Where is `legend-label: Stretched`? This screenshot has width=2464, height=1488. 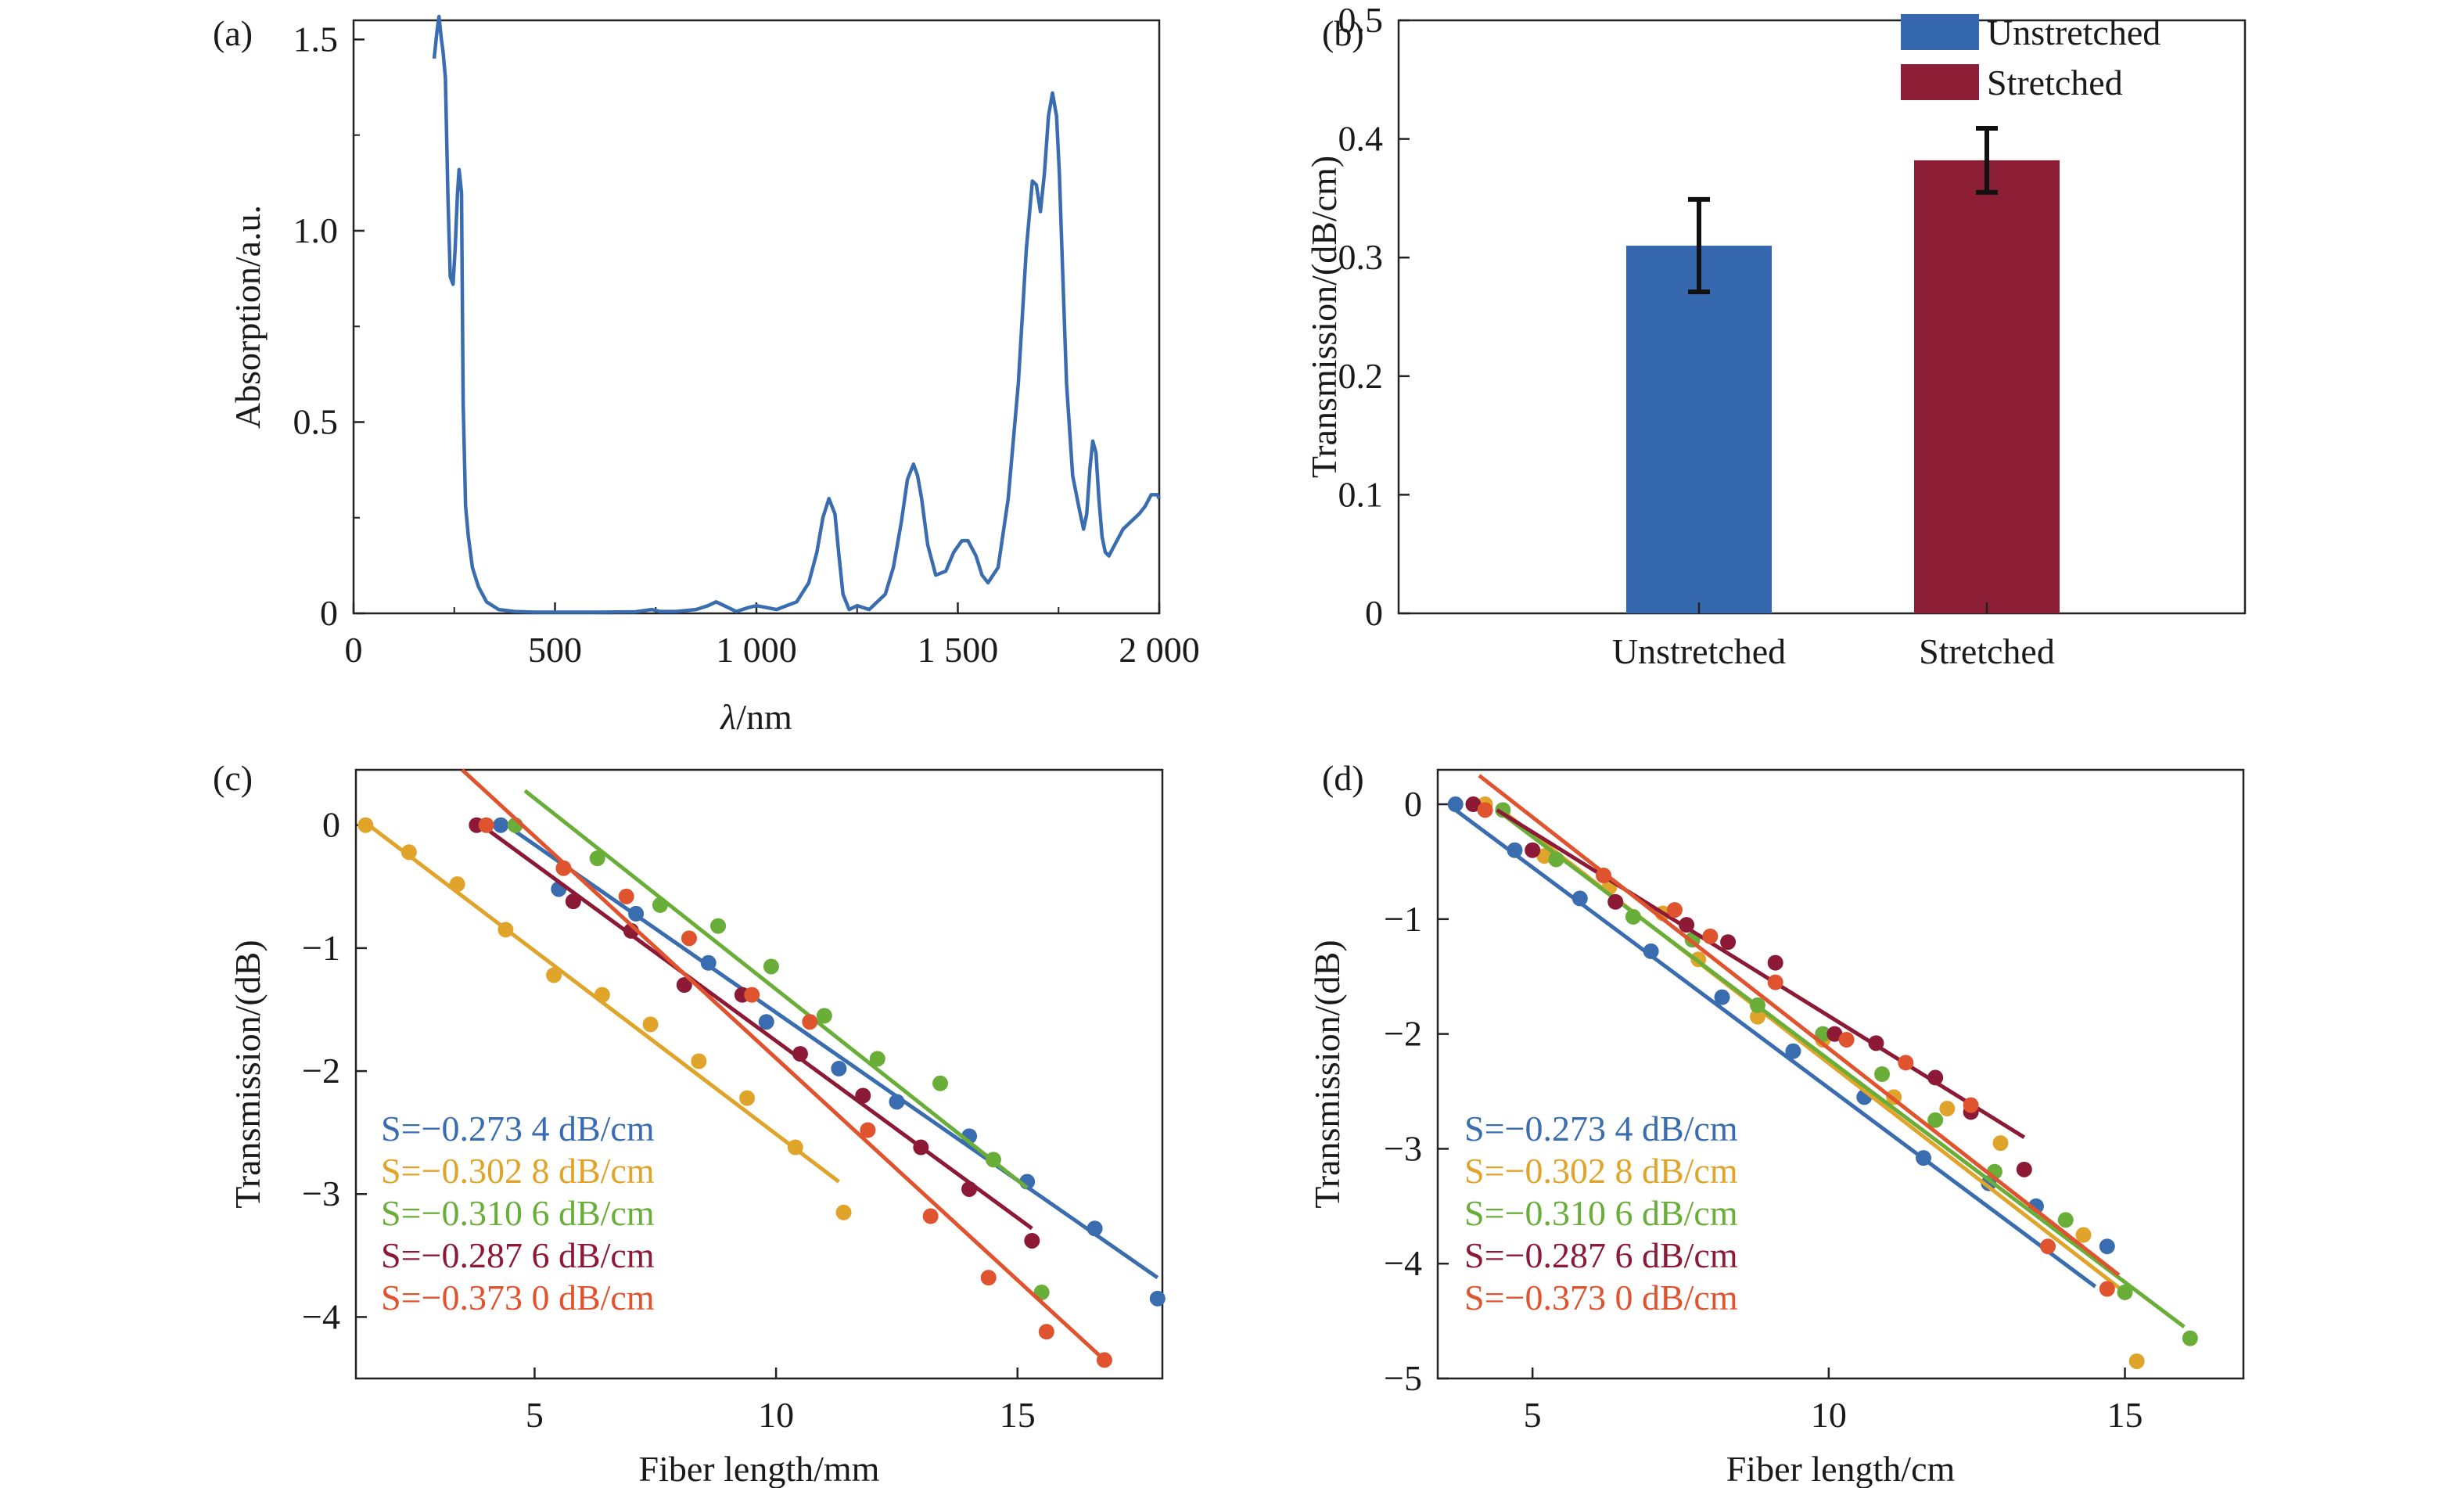 legend-label: Stretched is located at coordinates (2055, 83).